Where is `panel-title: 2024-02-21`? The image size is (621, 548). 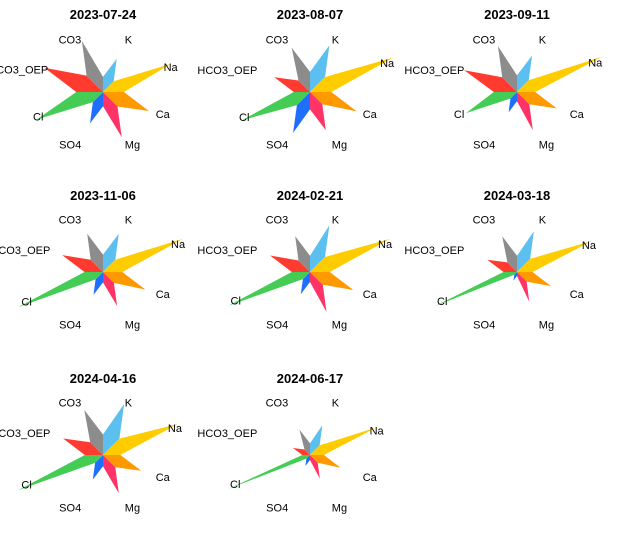 panel-title: 2024-02-21 is located at coordinates (310, 195).